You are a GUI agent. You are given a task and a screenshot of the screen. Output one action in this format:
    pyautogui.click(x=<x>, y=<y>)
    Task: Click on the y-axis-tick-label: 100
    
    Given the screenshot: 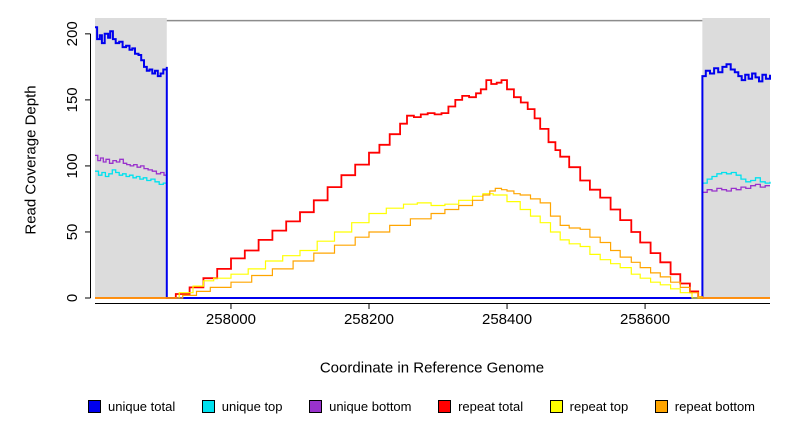 What is the action you would take?
    pyautogui.click(x=72, y=165)
    